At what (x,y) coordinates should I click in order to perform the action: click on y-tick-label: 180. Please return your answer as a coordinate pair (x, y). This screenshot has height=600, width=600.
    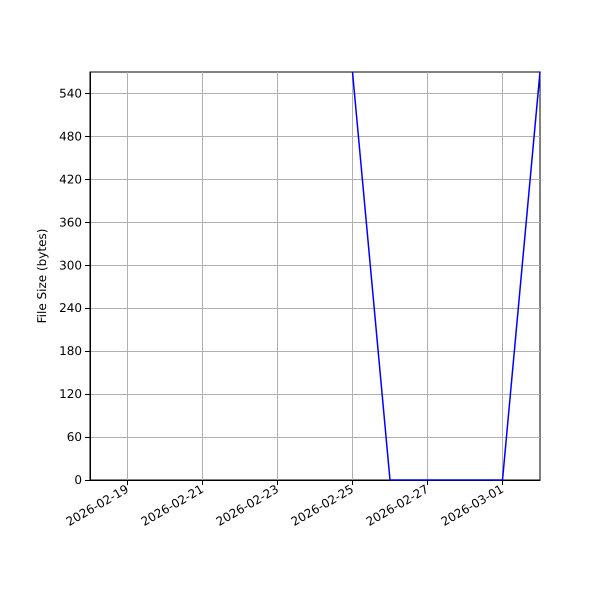
    Looking at the image, I should click on (70, 351).